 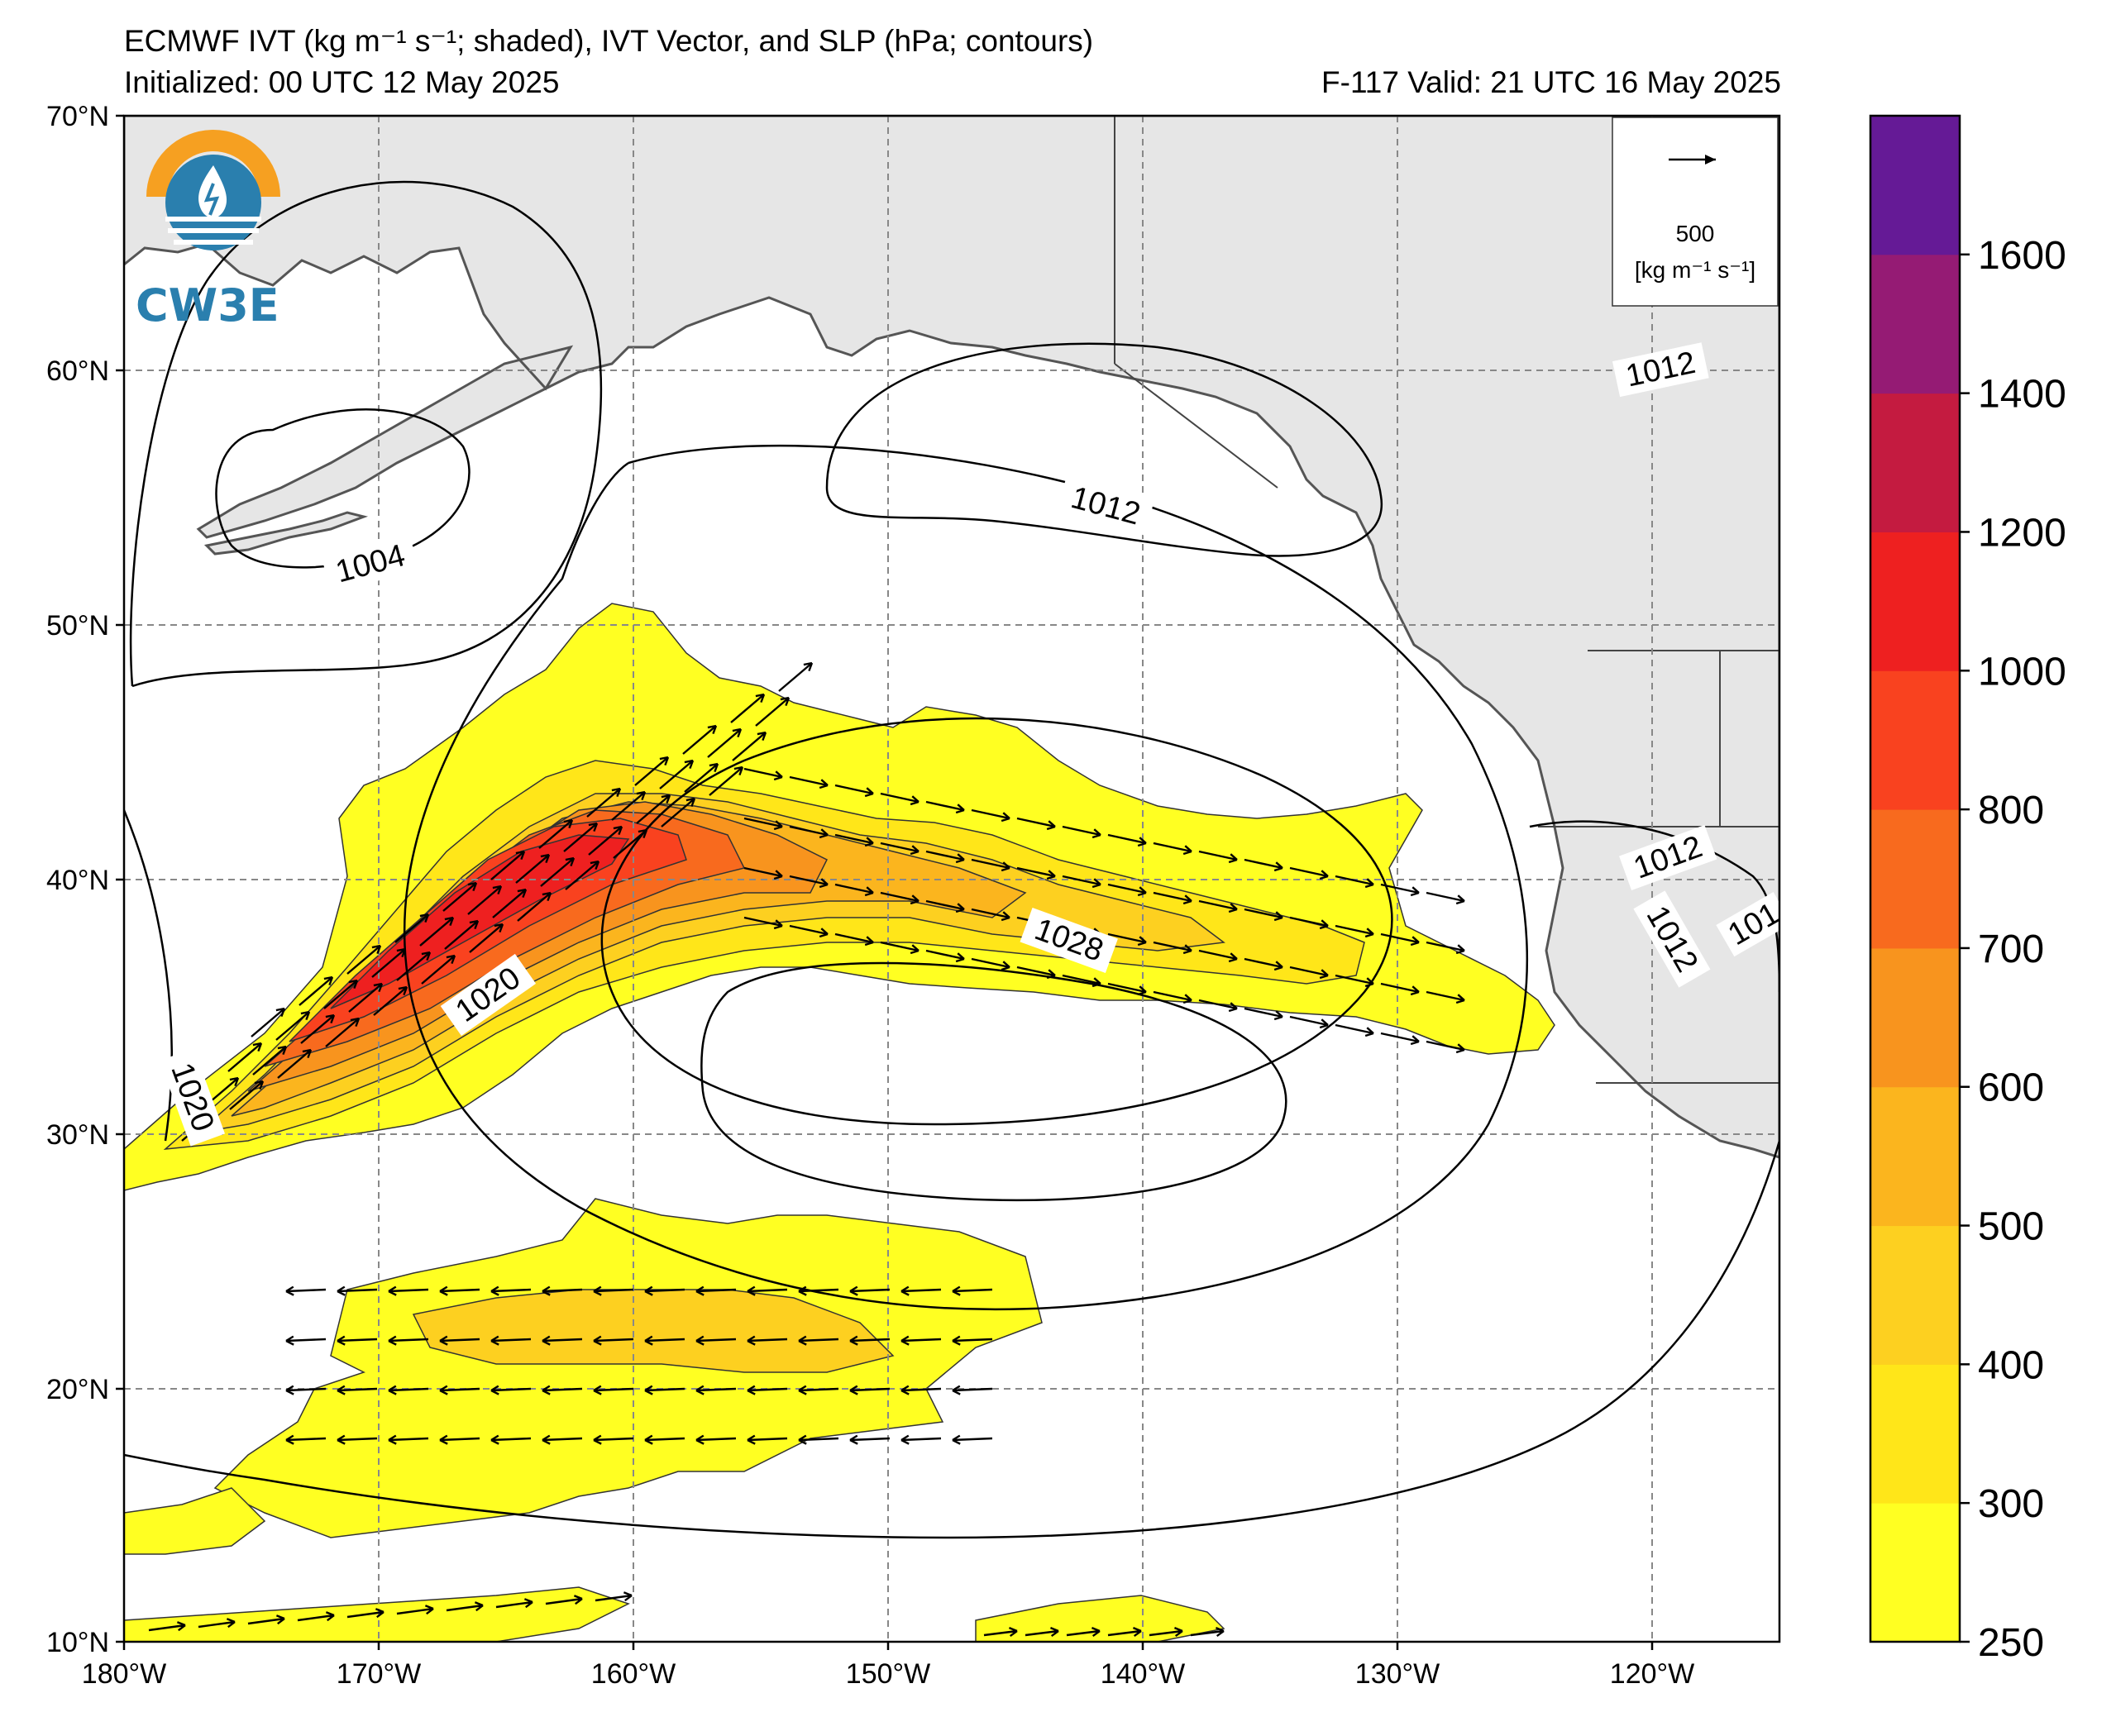 I want to click on colorbar-label: 600, so click(x=2011, y=1088).